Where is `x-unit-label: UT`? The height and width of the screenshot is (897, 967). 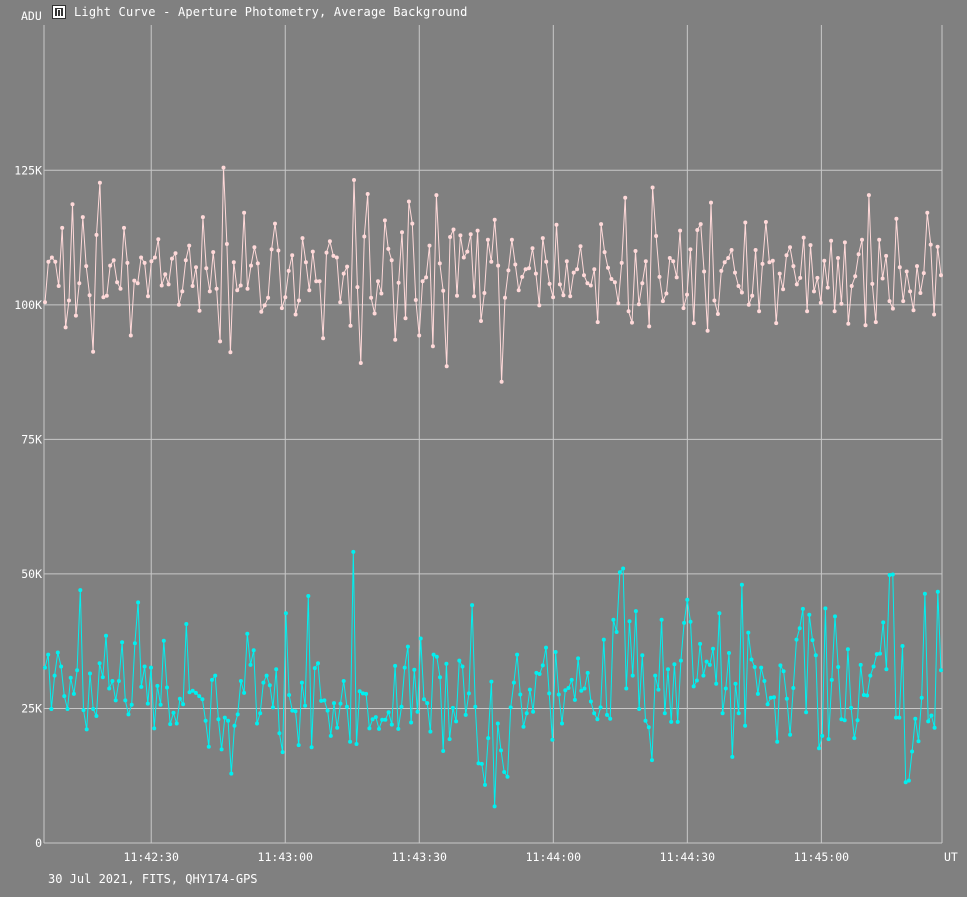 x-unit-label: UT is located at coordinates (951, 857).